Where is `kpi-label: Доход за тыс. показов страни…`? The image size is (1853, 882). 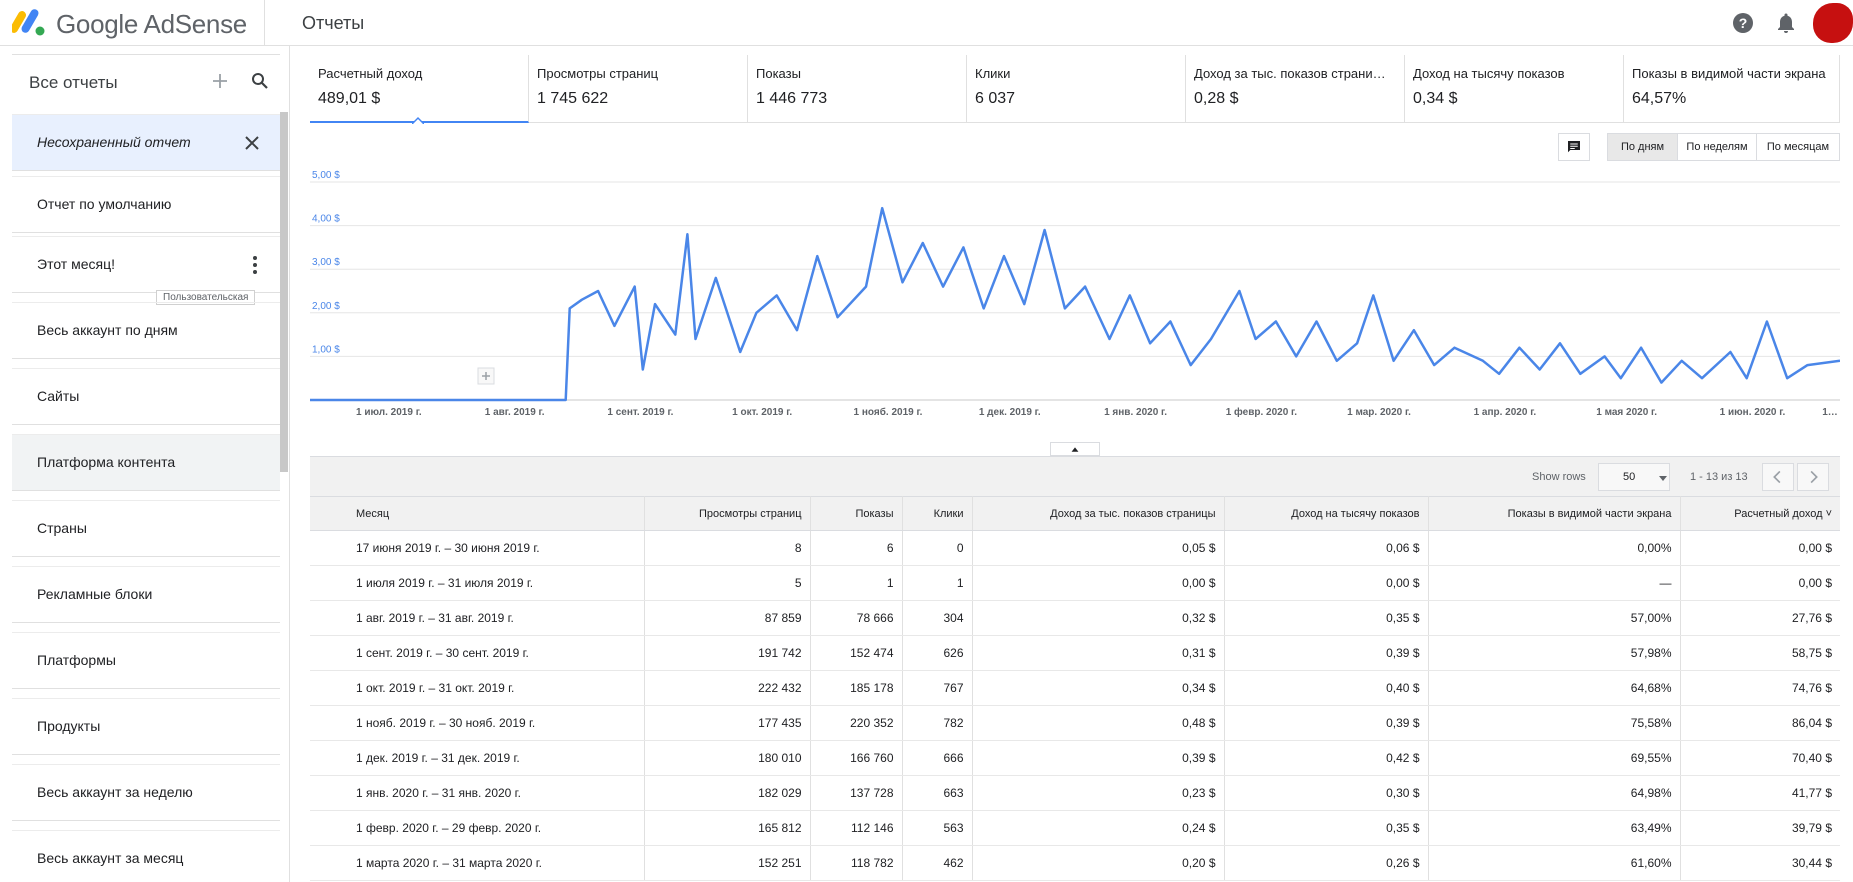 kpi-label: Доход за тыс. показов страни… is located at coordinates (1290, 73).